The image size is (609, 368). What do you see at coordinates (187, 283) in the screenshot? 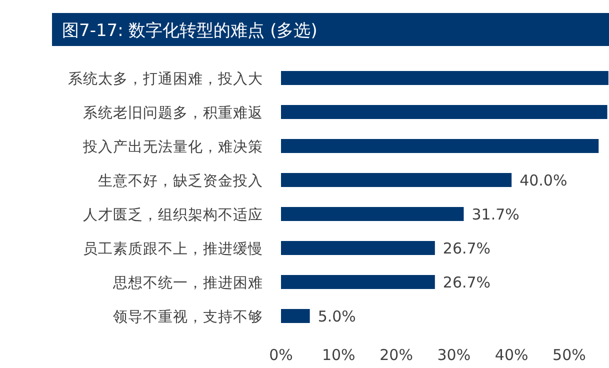
I see `y-tick-label: 思想不统一，推进困难` at bounding box center [187, 283].